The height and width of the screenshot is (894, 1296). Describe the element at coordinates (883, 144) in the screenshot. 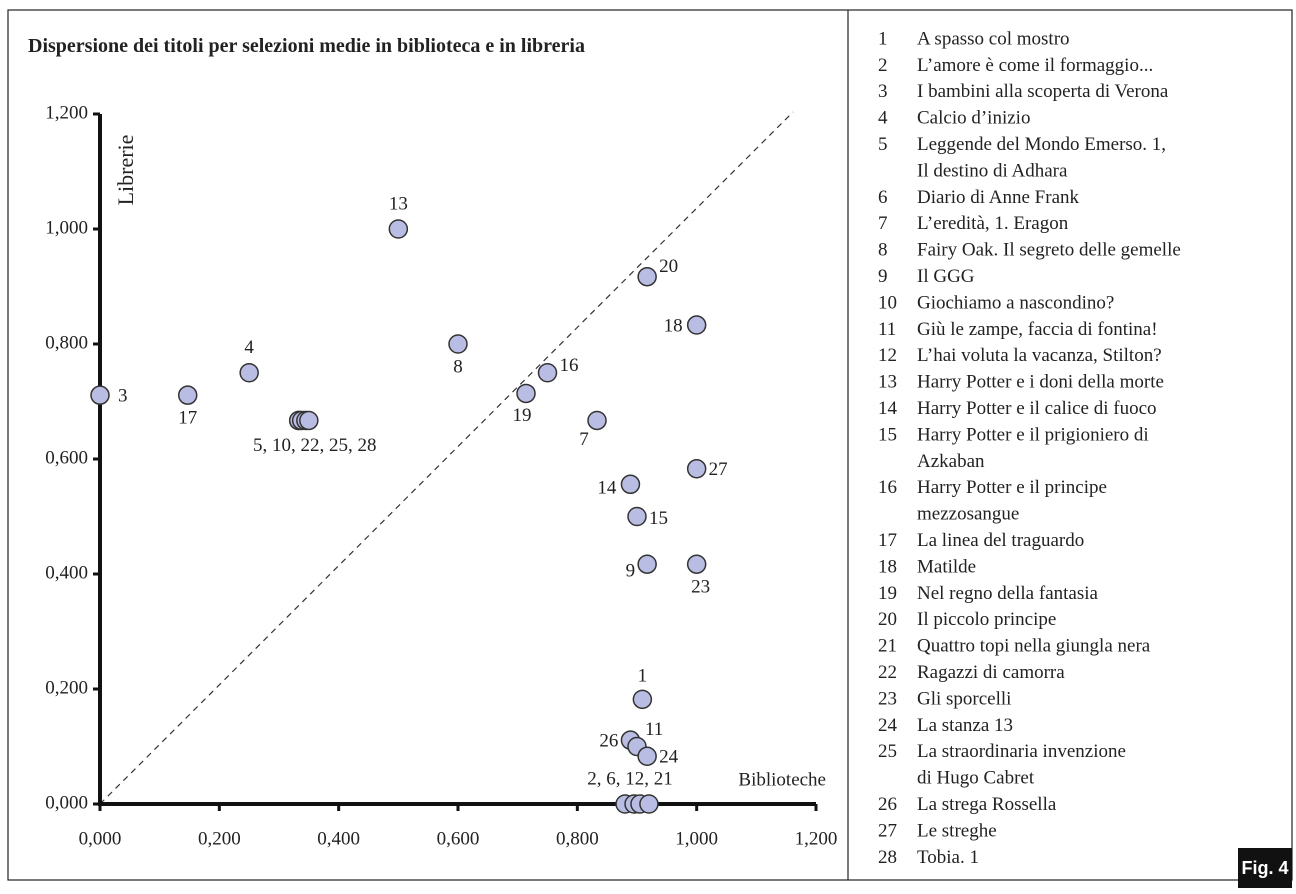

I see `legend-number: 5` at that location.